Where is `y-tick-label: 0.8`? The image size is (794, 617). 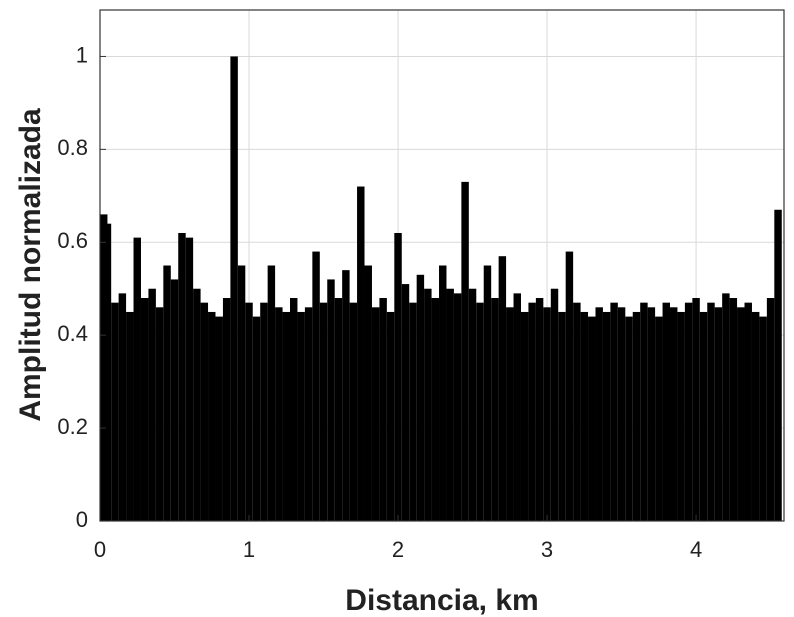
y-tick-label: 0.8 is located at coordinates (72, 147).